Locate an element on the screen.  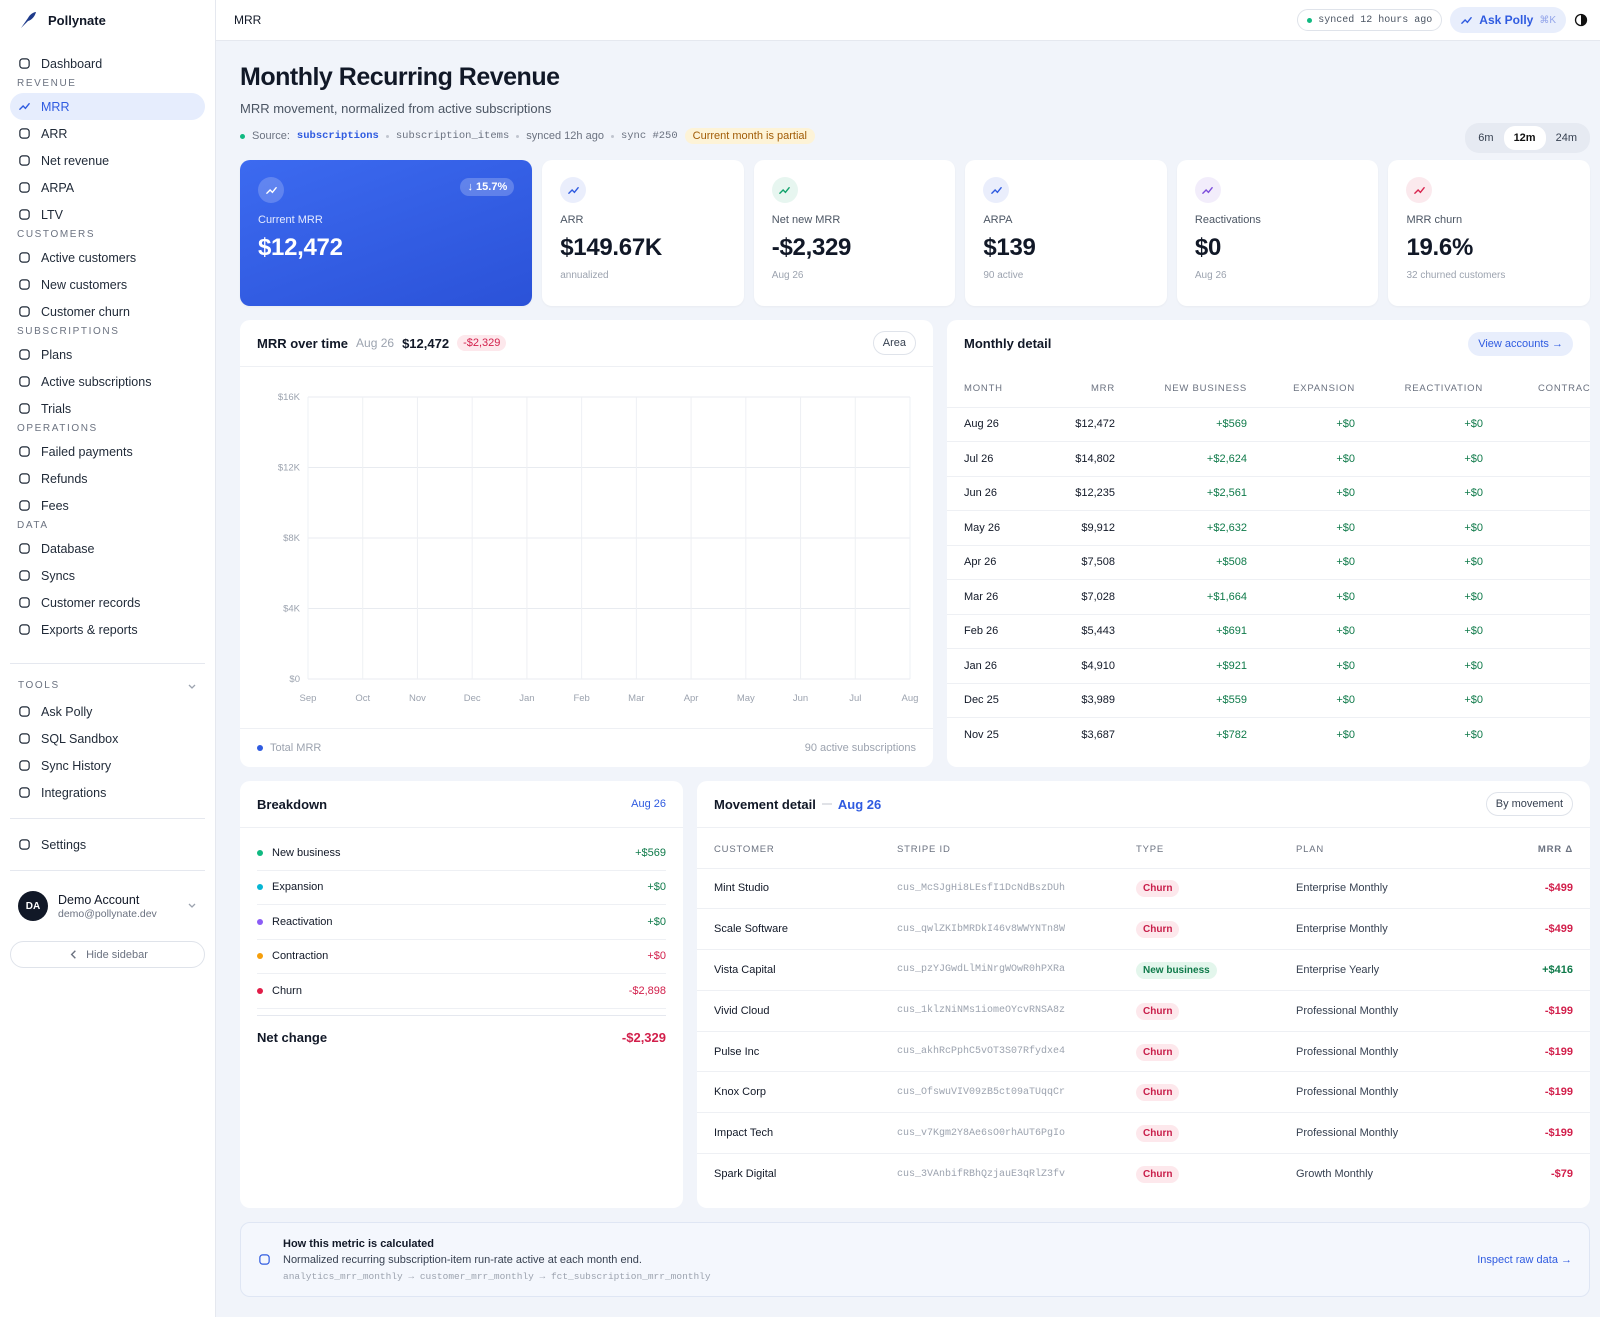
nav-item: SQL Sandbox is located at coordinates (107, 738).